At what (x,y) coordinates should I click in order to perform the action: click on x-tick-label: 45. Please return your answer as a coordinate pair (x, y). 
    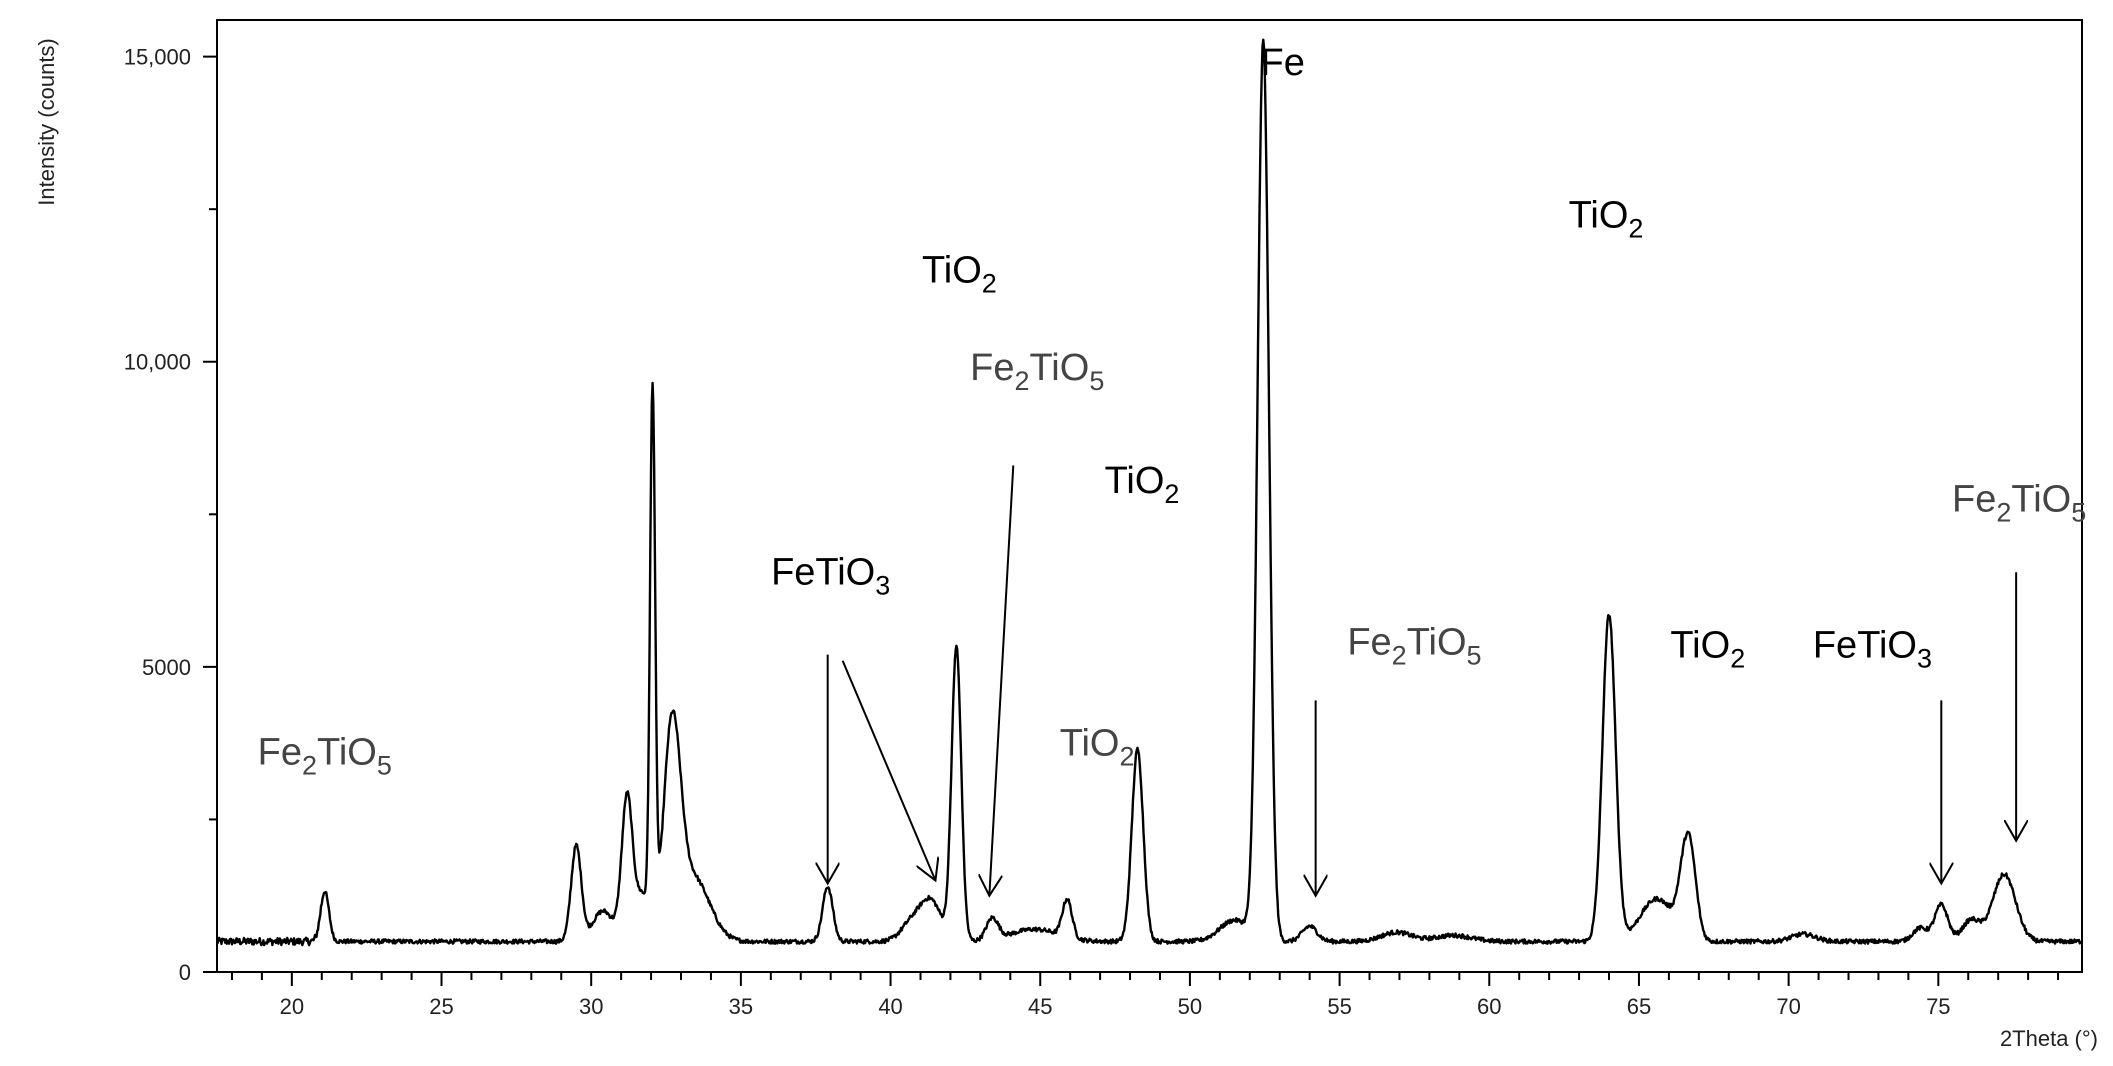
    Looking at the image, I should click on (1040, 1006).